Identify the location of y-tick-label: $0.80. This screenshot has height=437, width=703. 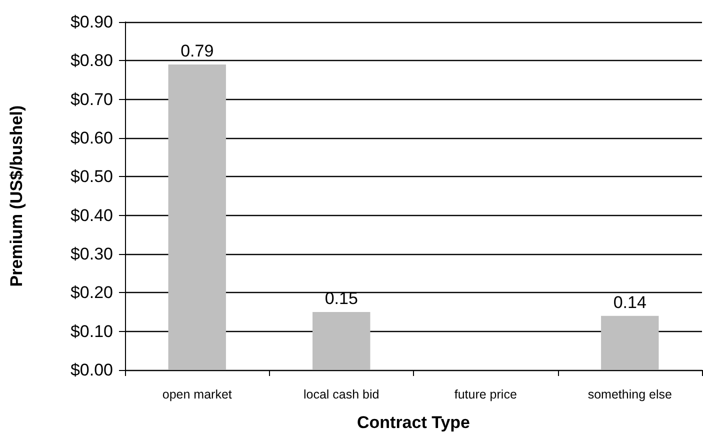
(91, 60).